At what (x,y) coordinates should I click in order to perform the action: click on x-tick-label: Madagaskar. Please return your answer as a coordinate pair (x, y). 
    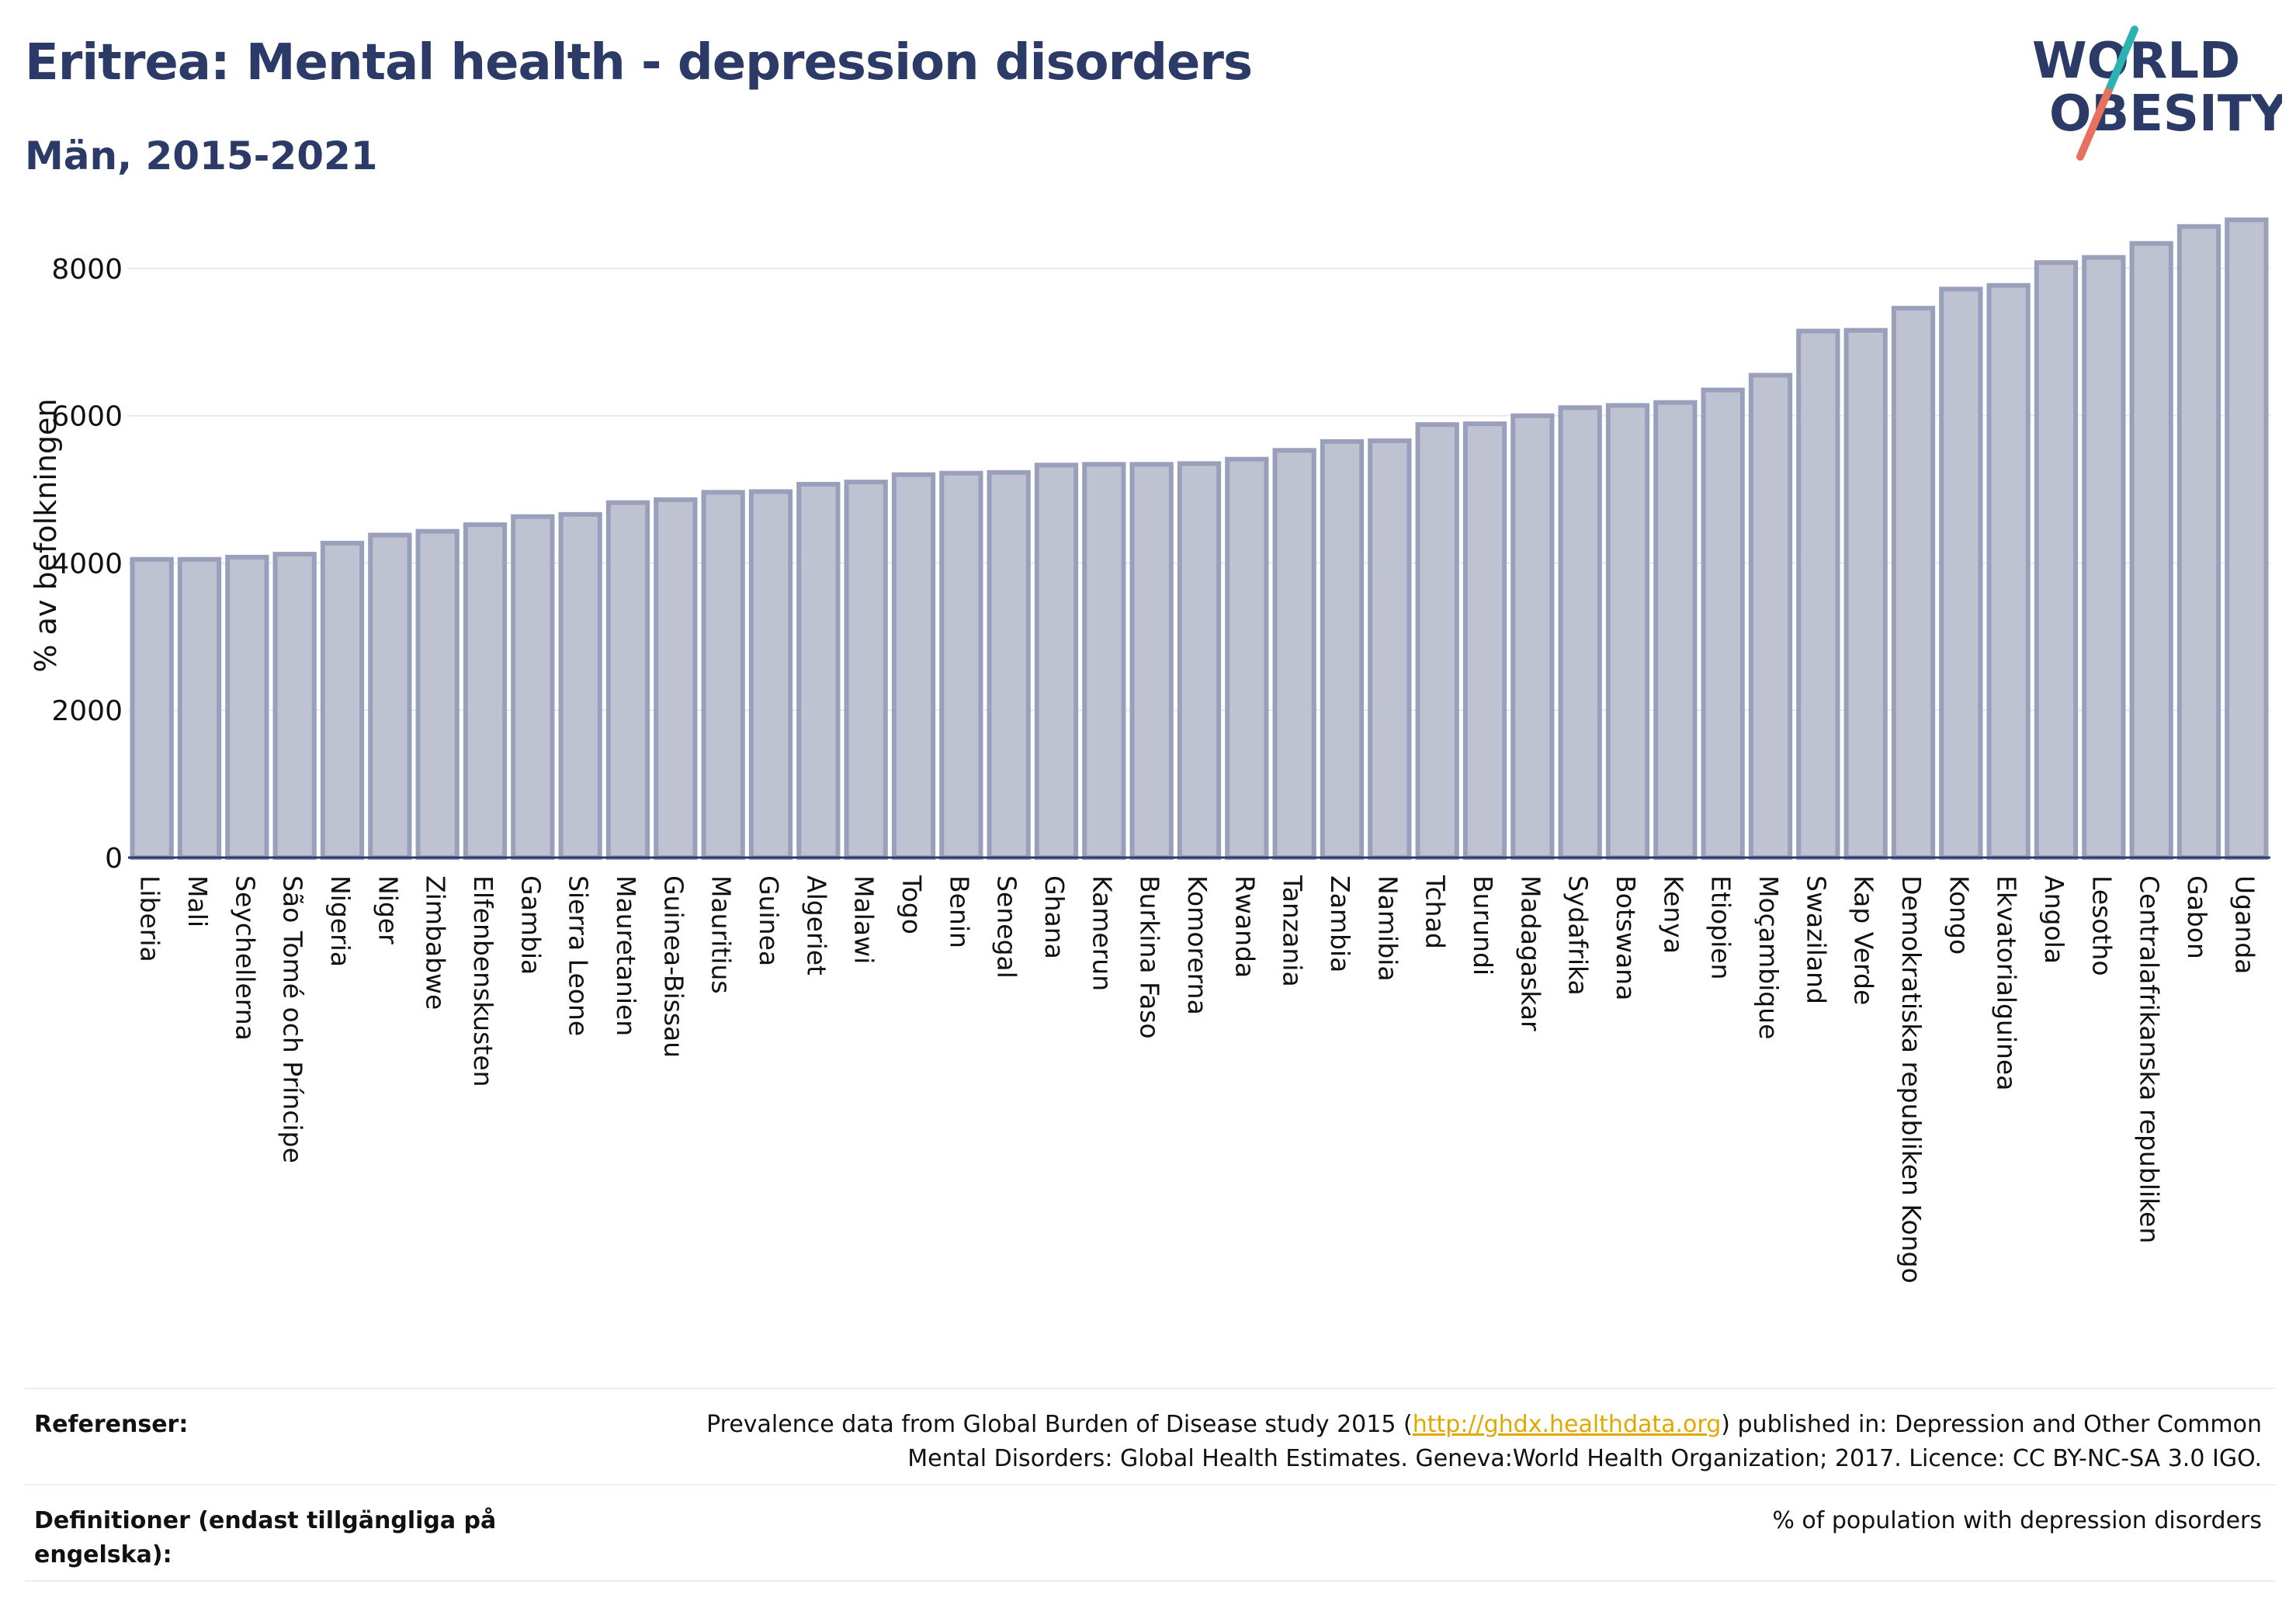
    Looking at the image, I should click on (1530, 953).